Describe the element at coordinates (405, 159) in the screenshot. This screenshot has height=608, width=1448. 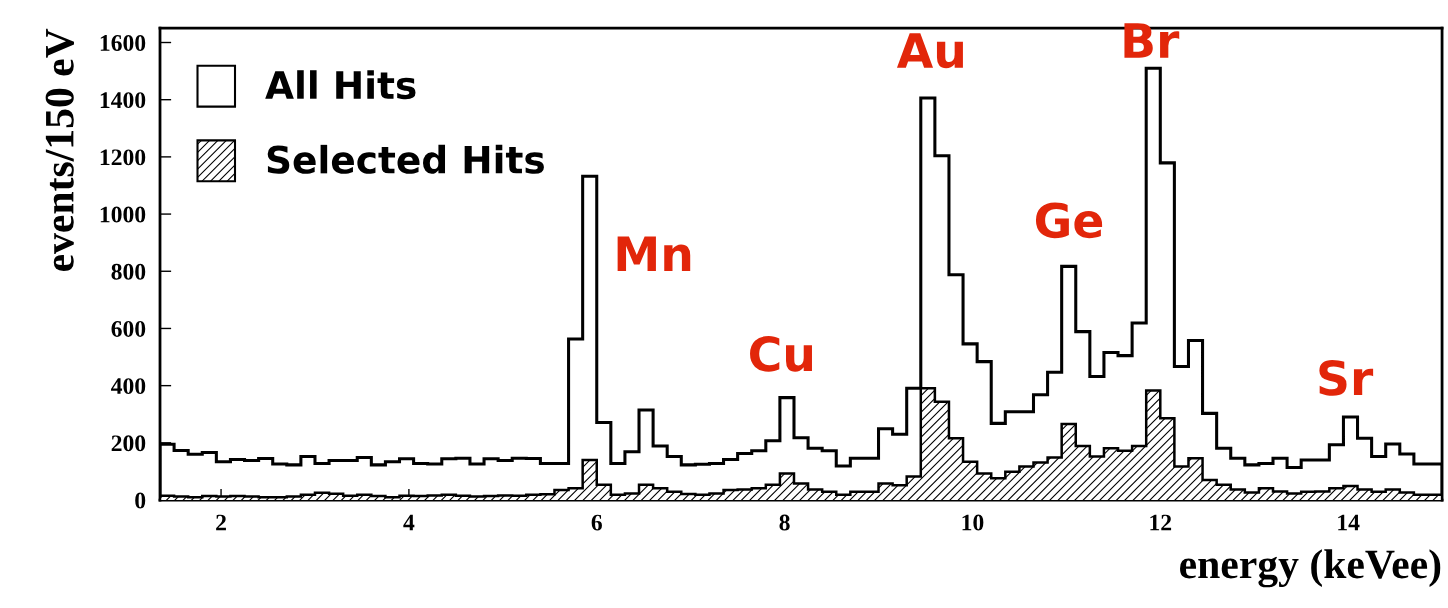
I see `legend-label: Selected Hits` at that location.